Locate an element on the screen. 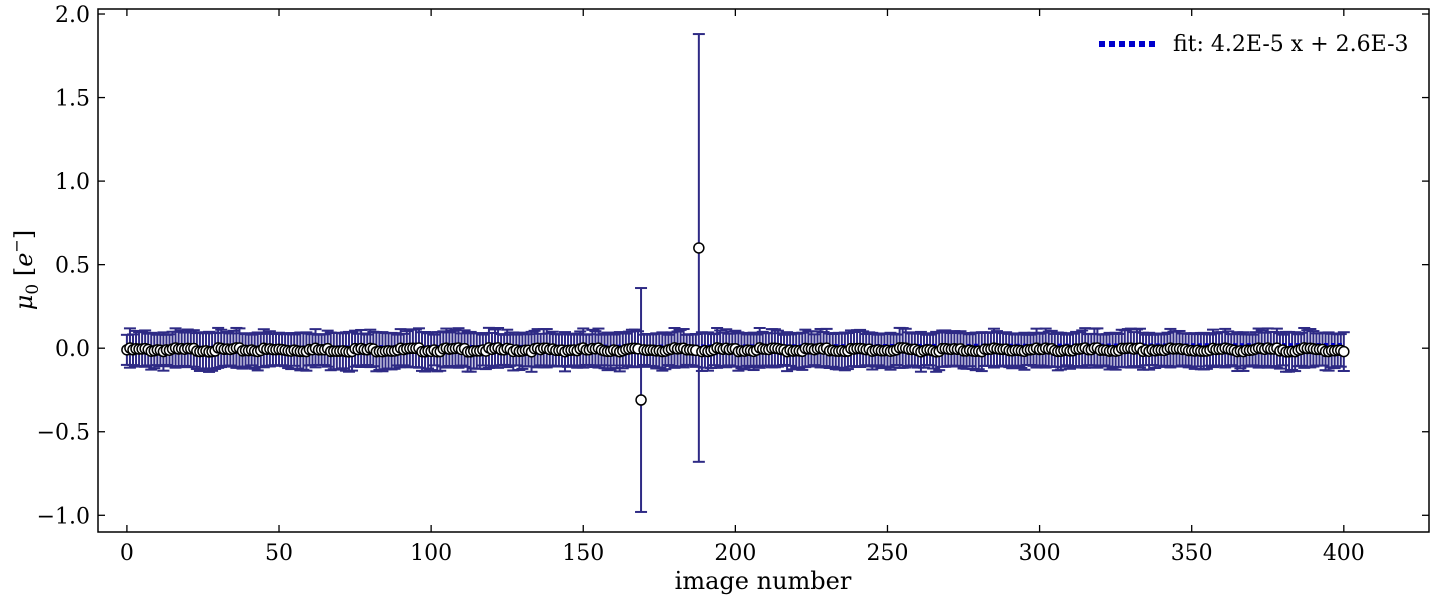 Image resolution: width=1438 pixels, height=601 pixels. x-tick-label: 50 is located at coordinates (279, 553).